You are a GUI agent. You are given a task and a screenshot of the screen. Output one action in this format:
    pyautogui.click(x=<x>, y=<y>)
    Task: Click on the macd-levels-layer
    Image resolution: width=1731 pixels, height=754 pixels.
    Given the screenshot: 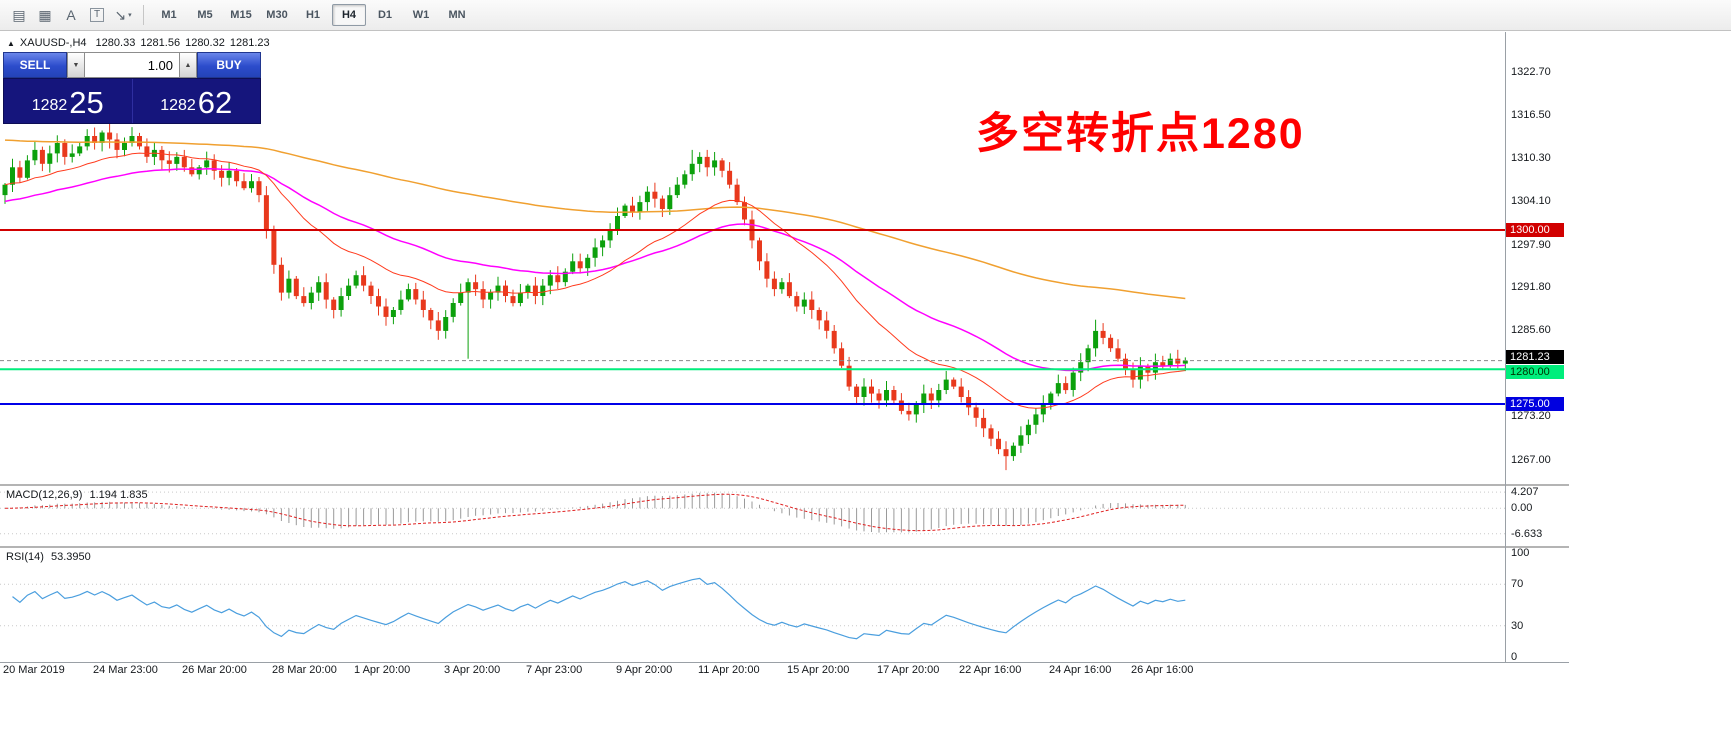 What is the action you would take?
    pyautogui.click(x=752, y=513)
    